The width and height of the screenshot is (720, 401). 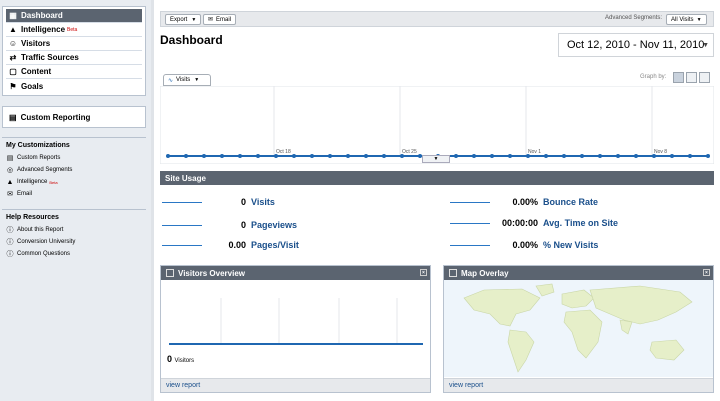 What do you see at coordinates (521, 351) in the screenshot?
I see `south-america-shape` at bounding box center [521, 351].